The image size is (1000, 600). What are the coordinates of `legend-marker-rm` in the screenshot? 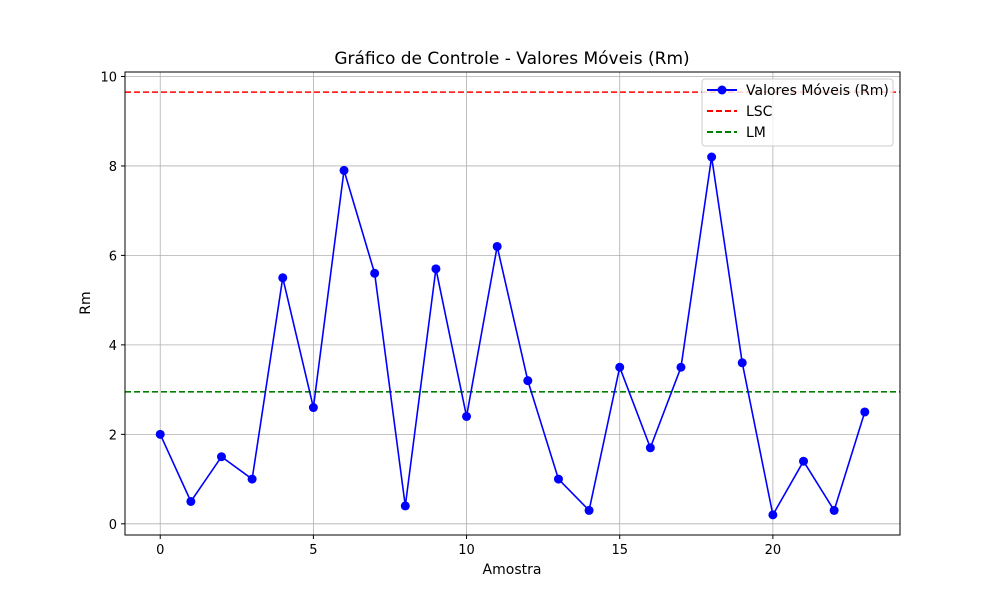 It's located at (722, 90).